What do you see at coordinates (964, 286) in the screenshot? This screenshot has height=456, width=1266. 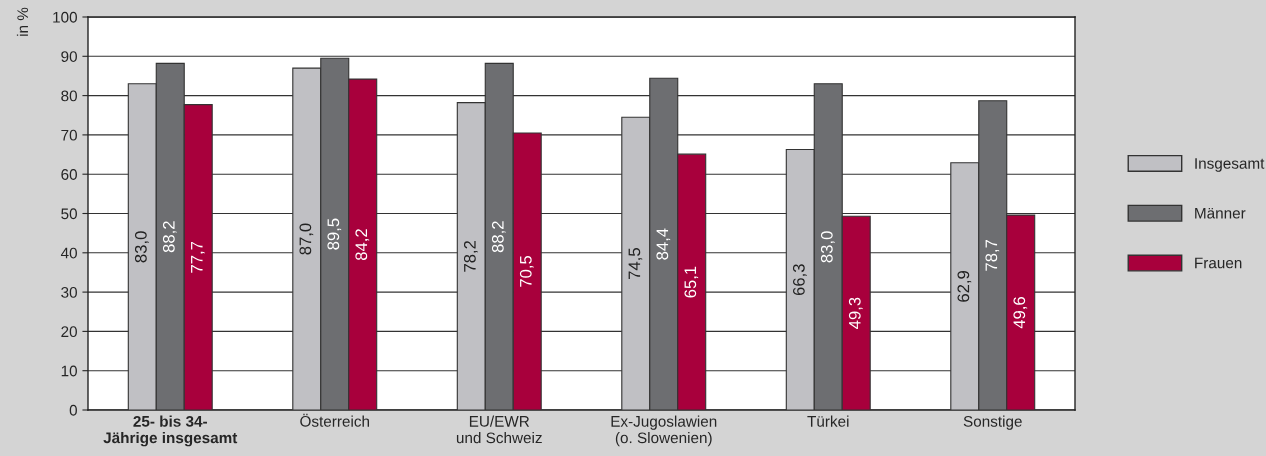 I see `data-label: 62,9` at bounding box center [964, 286].